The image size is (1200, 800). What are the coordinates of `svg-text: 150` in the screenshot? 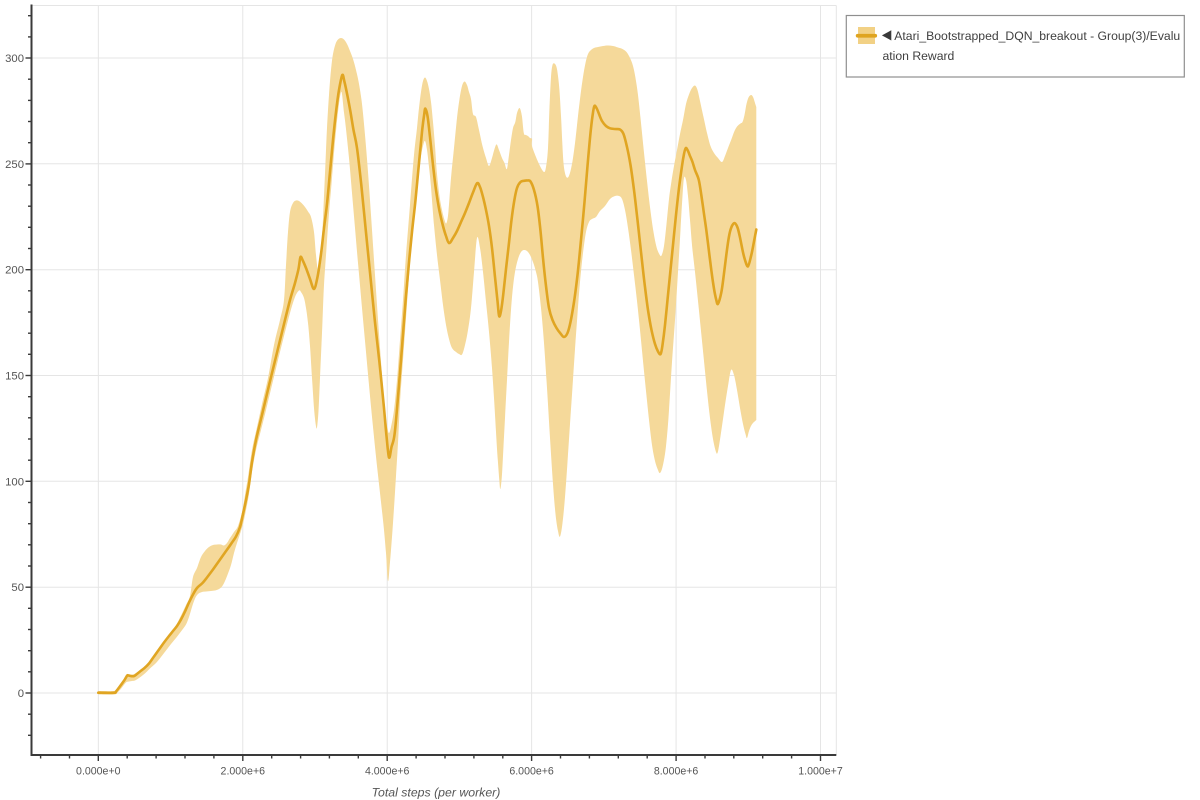 It's located at (14, 377).